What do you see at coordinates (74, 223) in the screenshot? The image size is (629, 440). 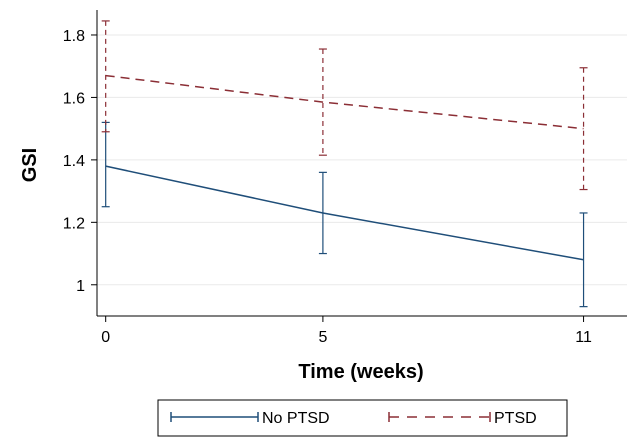 I see `y-tick-label: 1.2` at bounding box center [74, 223].